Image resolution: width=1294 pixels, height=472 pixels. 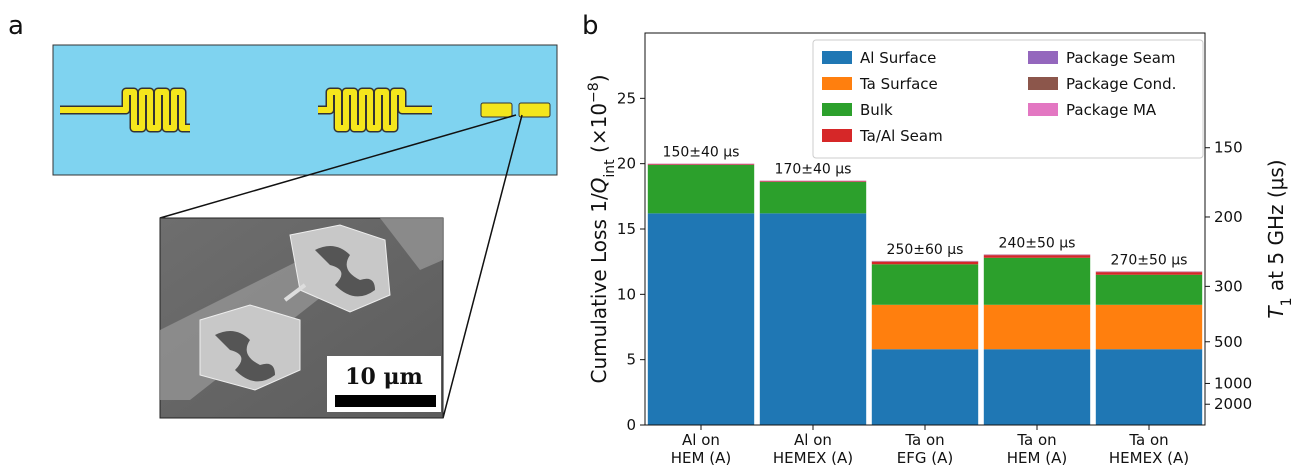 I want to click on y2-tick-label: 500, so click(x=1228, y=342).